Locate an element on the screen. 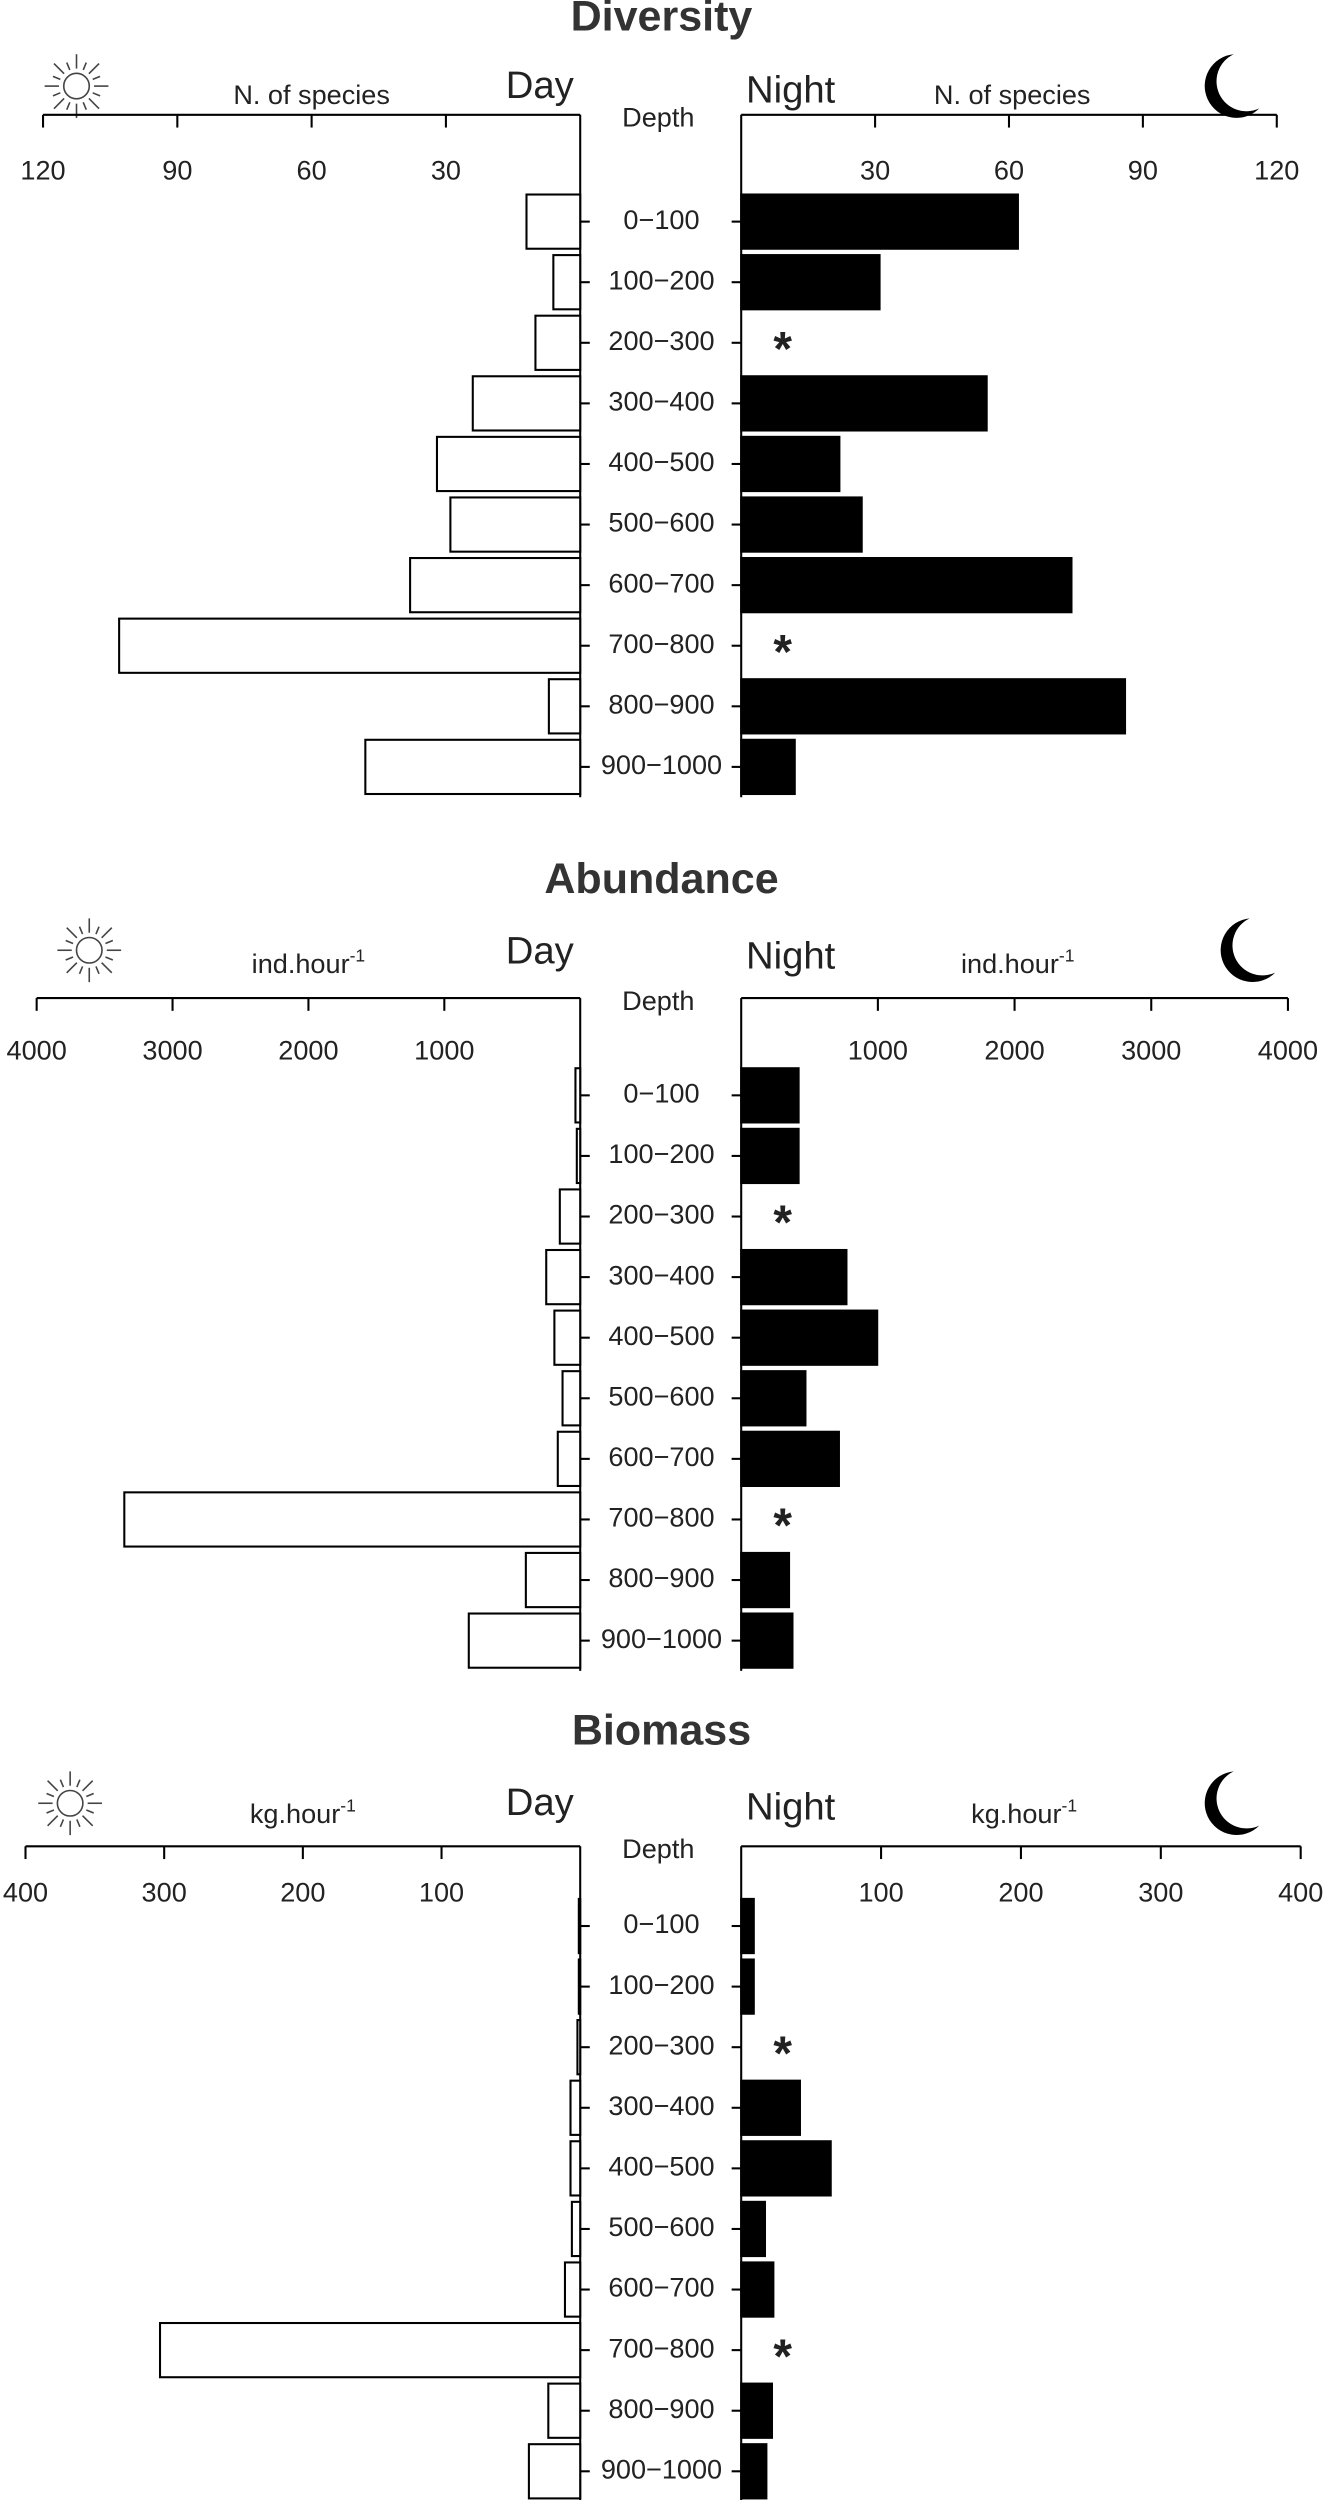 Image resolution: width=1323 pixels, height=2500 pixels. x-tick-label-day: 300 is located at coordinates (164, 1891).